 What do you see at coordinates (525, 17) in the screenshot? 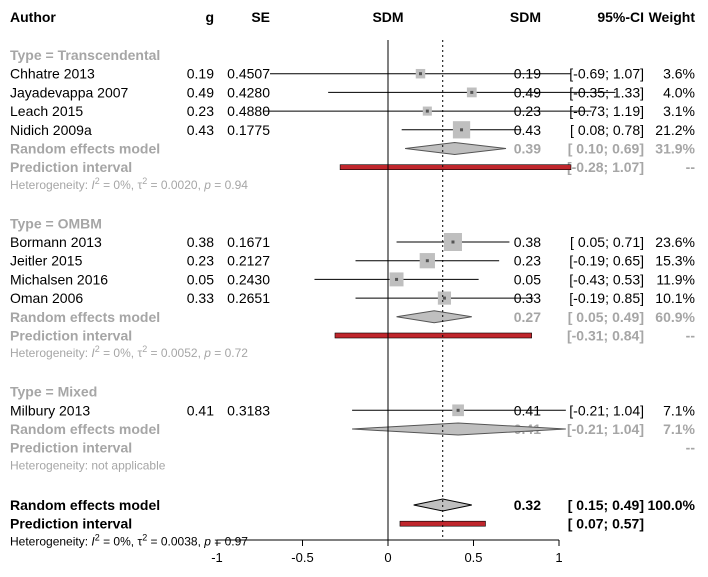
I see `header-sdm: SDM` at bounding box center [525, 17].